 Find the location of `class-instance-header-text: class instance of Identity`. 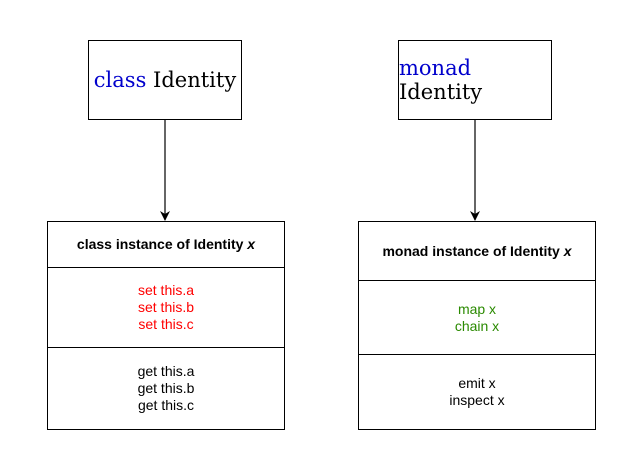

class-instance-header-text: class instance of Identity is located at coordinates (160, 244).